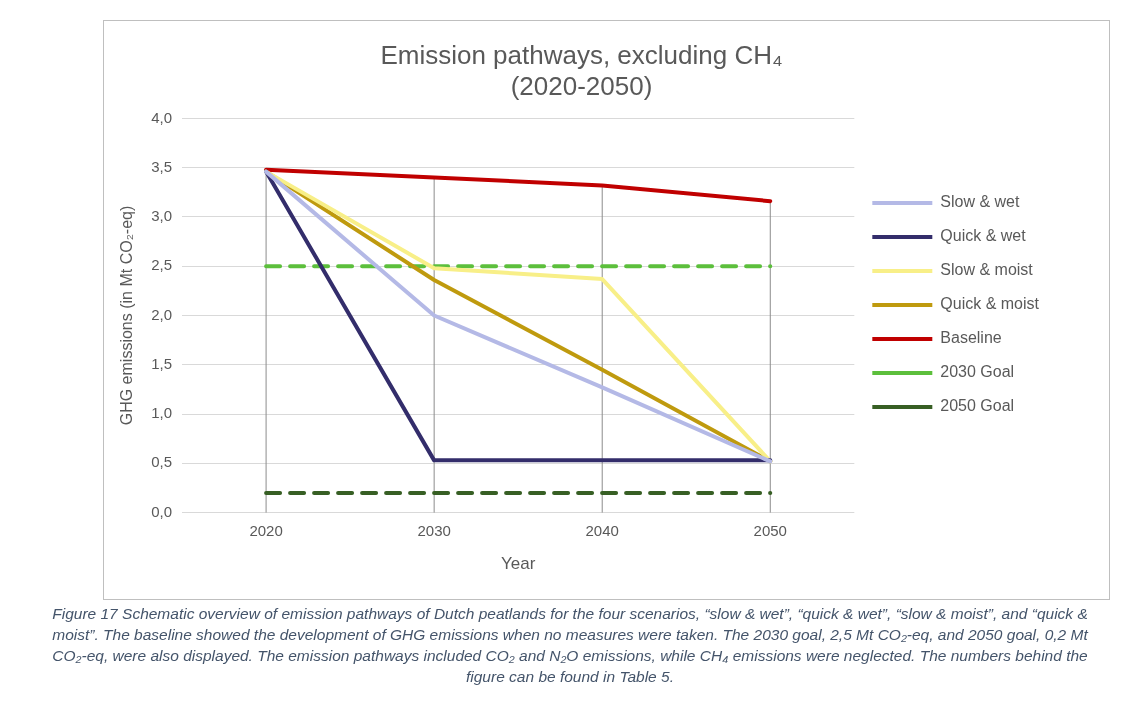  I want to click on legend-label: Quick & moist, so click(990, 304).